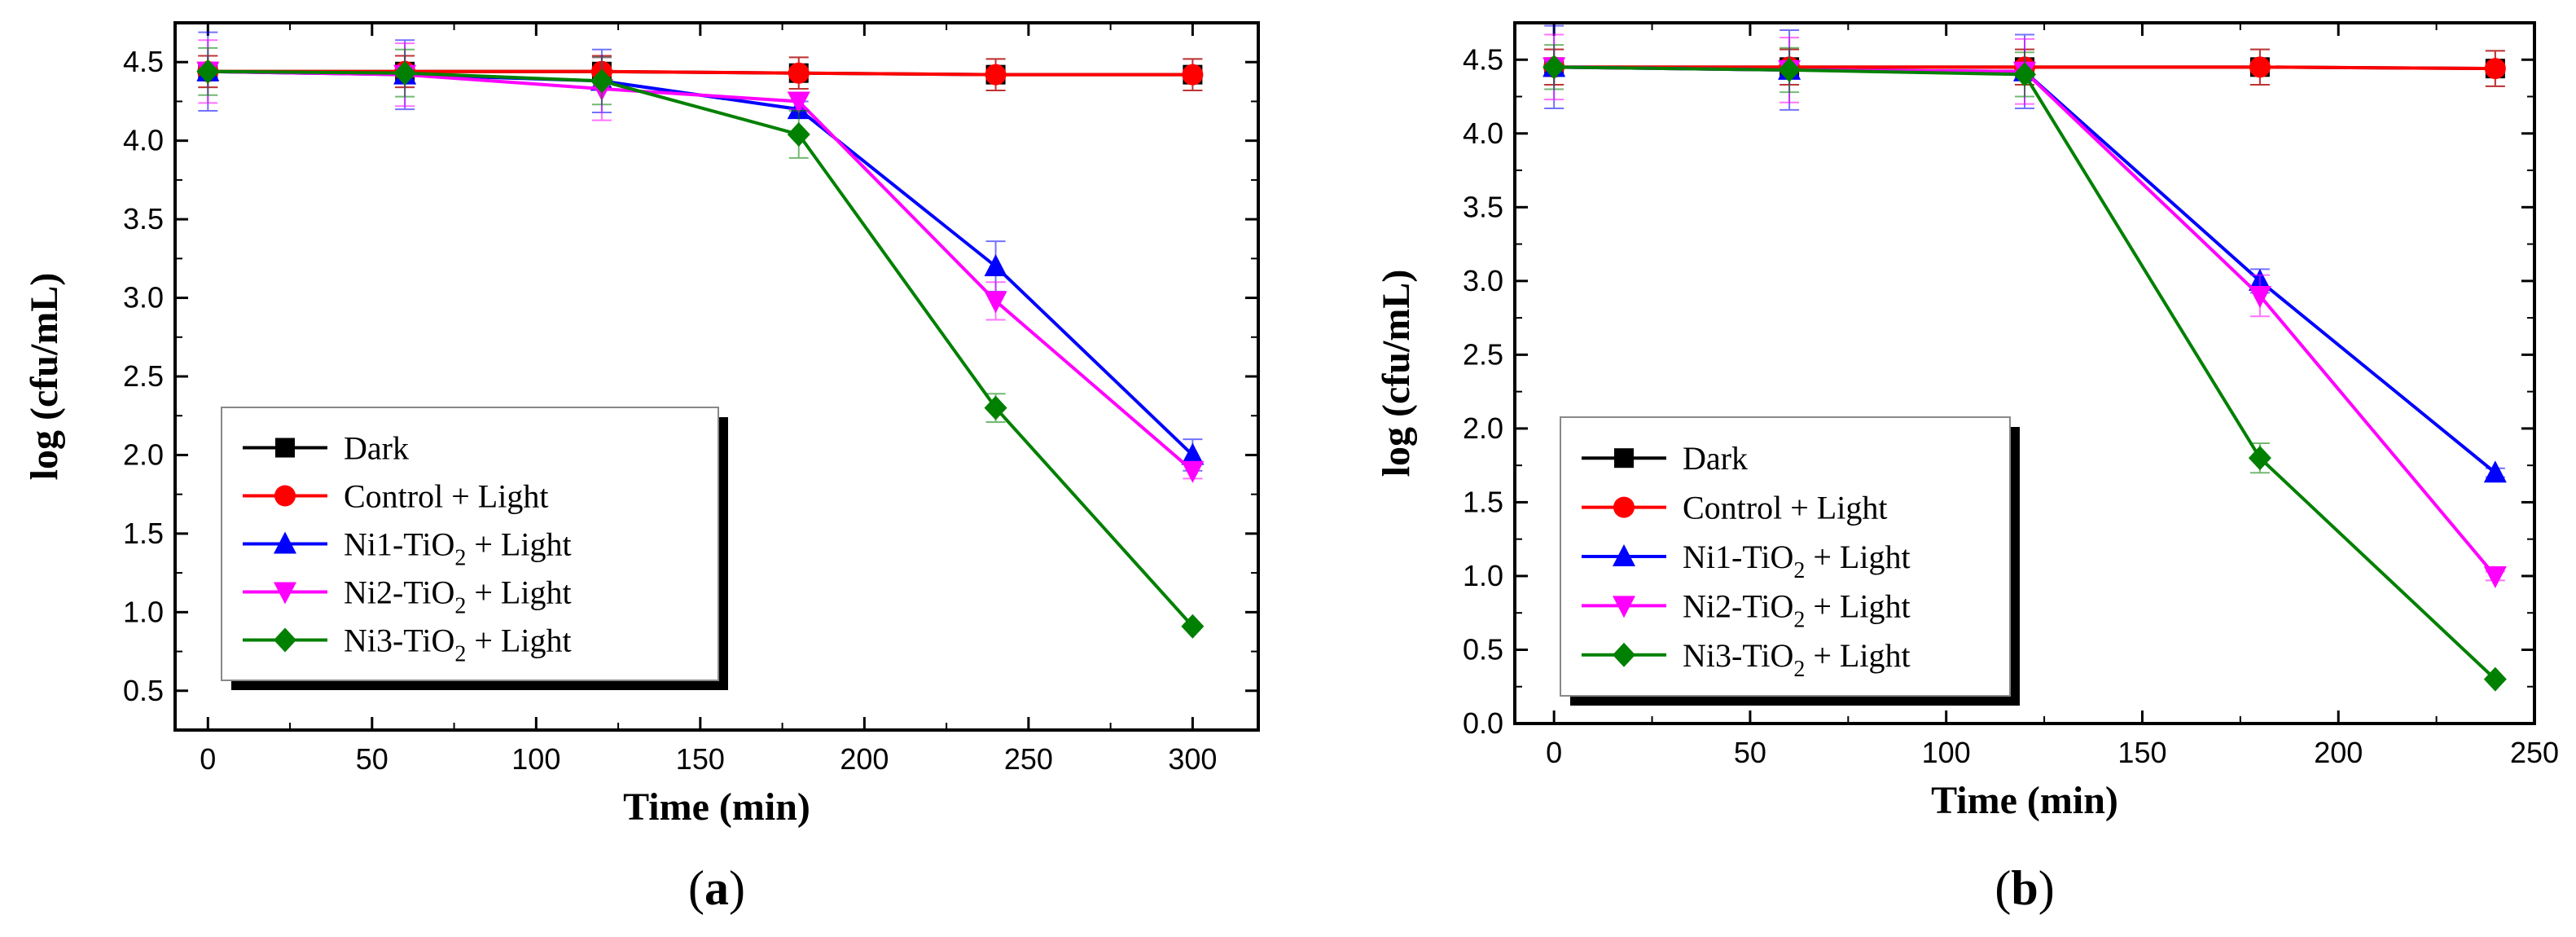 Image resolution: width=2576 pixels, height=937 pixels. I want to click on panel-b-ytick-label: 4.0, so click(1483, 133).